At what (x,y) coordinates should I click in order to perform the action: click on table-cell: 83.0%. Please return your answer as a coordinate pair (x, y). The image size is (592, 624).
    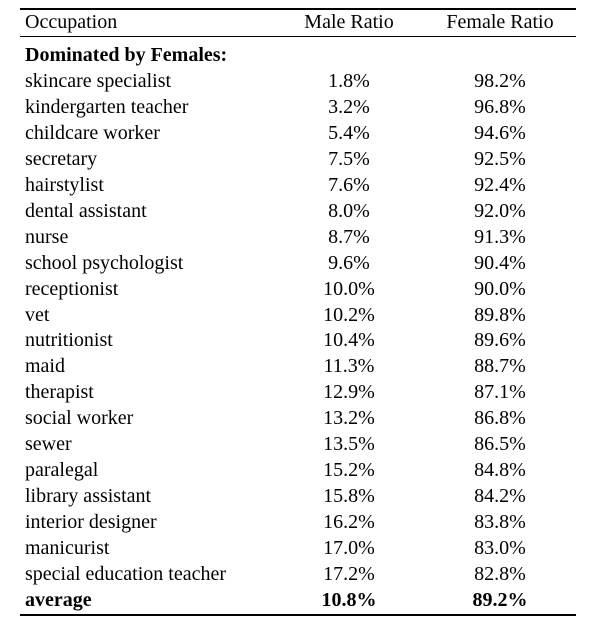
    Looking at the image, I should click on (500, 548).